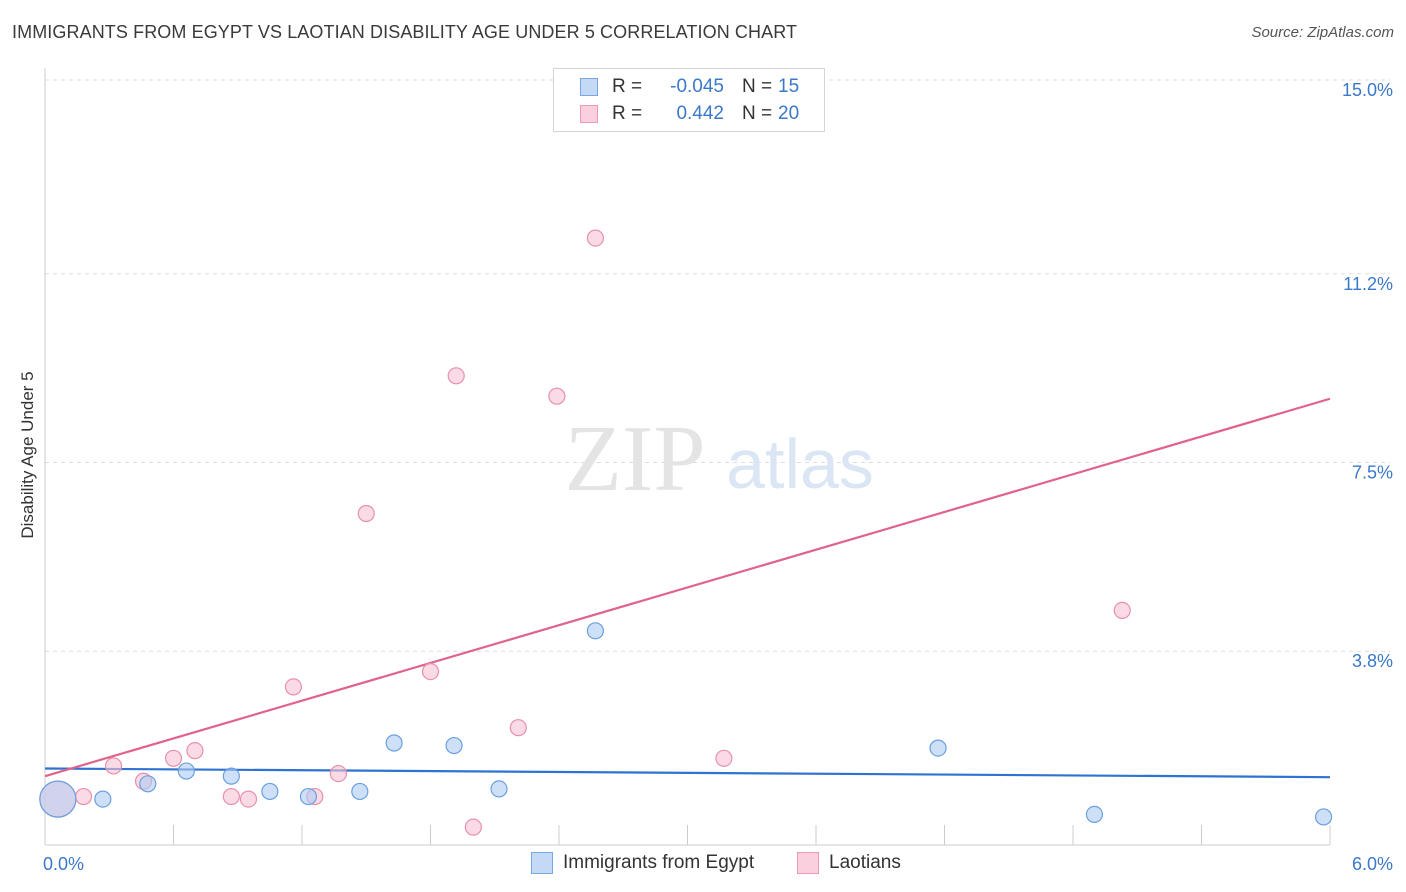 This screenshot has height=892, width=1406. What do you see at coordinates (659, 862) in the screenshot?
I see `legend-label: Immigrants from Egypt` at bounding box center [659, 862].